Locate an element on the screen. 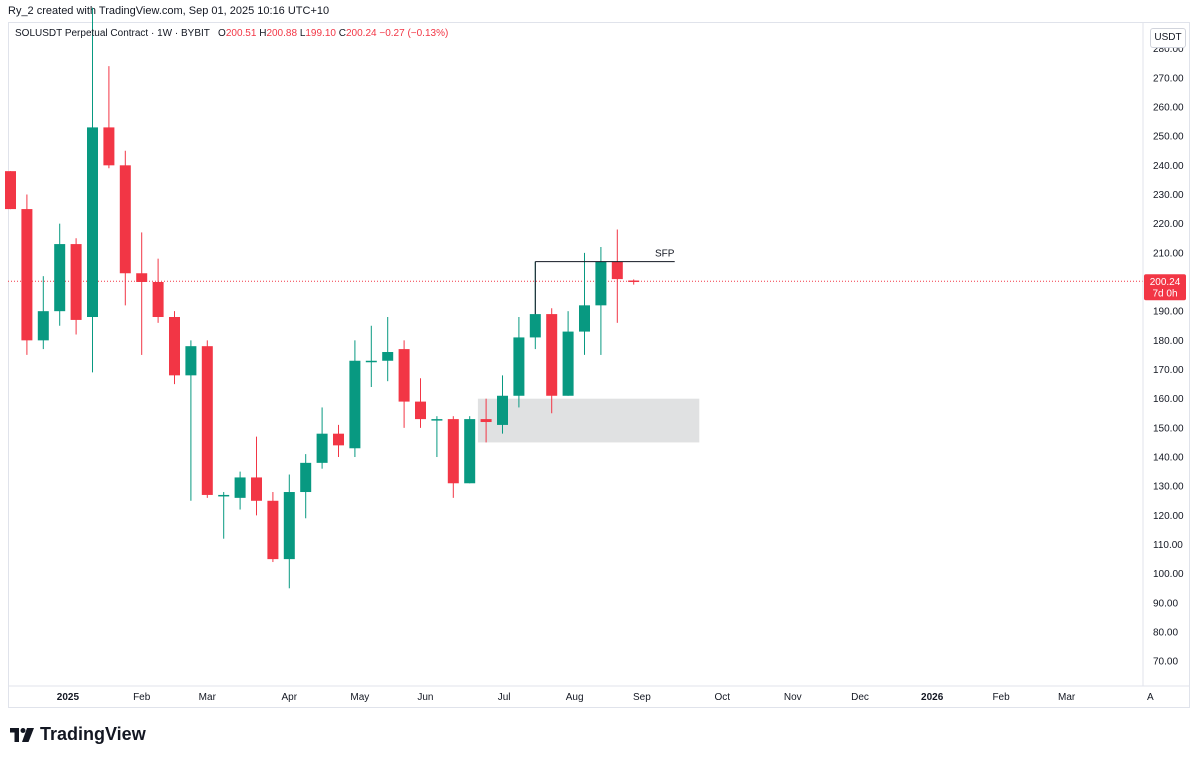 Image resolution: width=1199 pixels, height=759 pixels. tradingview-logo: TradingView is located at coordinates (78, 734).